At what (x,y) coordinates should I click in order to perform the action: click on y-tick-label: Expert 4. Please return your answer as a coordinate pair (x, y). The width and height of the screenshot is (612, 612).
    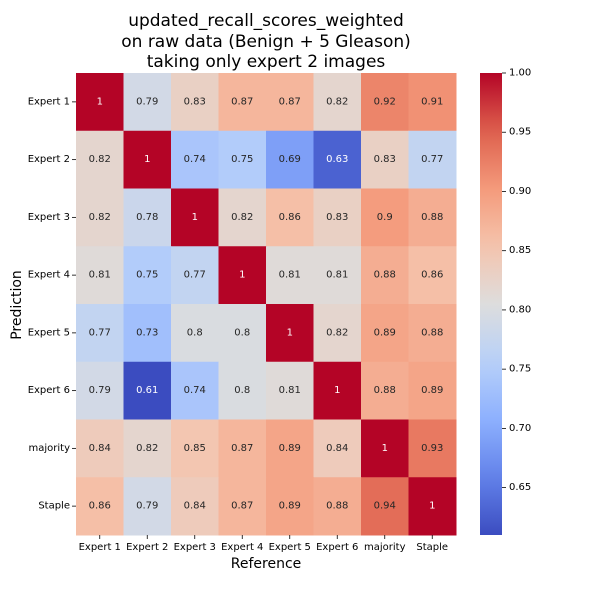
    Looking at the image, I should click on (49, 275).